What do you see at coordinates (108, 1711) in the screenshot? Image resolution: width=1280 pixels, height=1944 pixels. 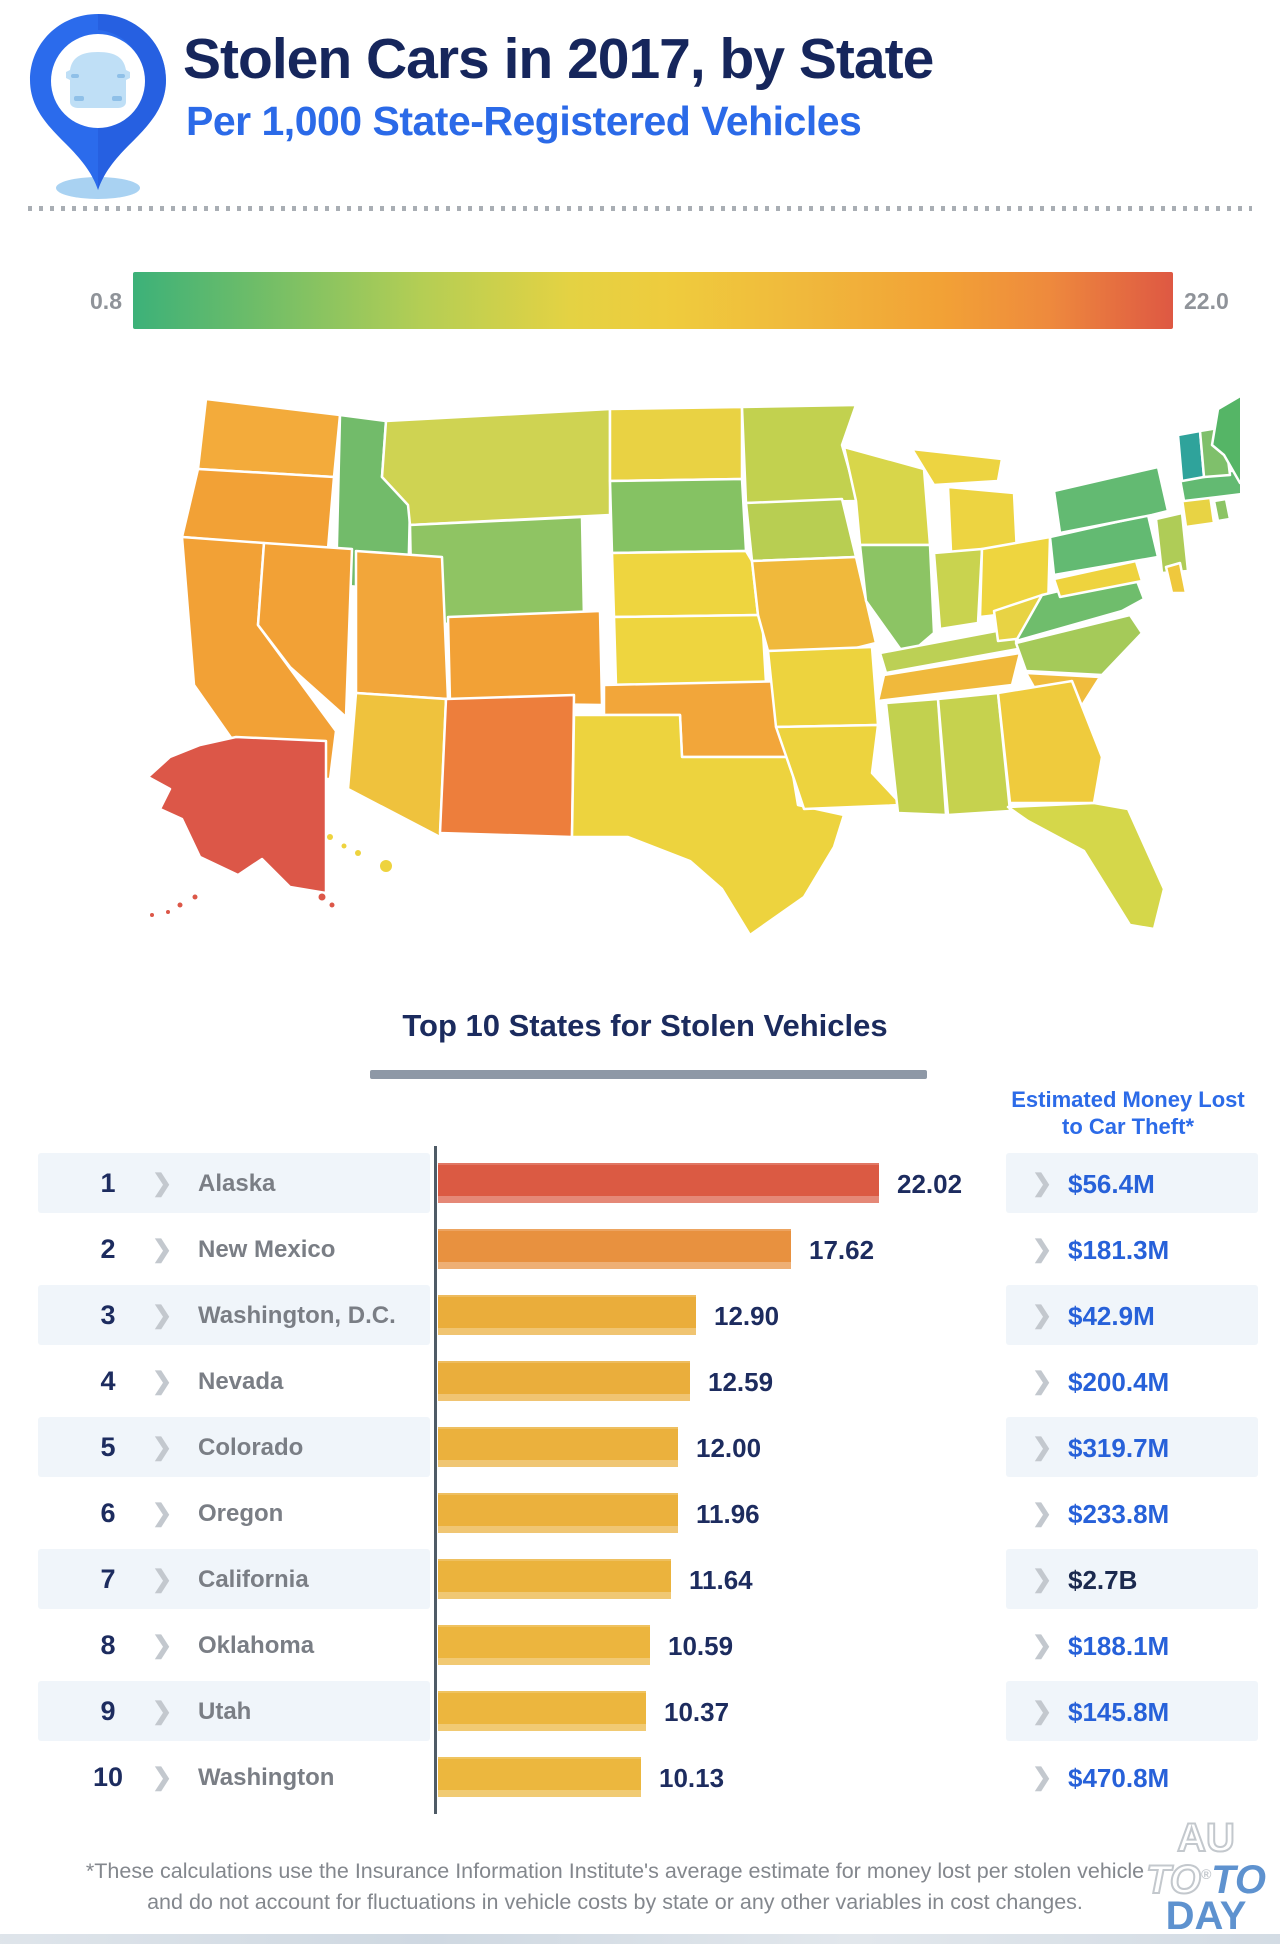 I see `rank-label: 9` at bounding box center [108, 1711].